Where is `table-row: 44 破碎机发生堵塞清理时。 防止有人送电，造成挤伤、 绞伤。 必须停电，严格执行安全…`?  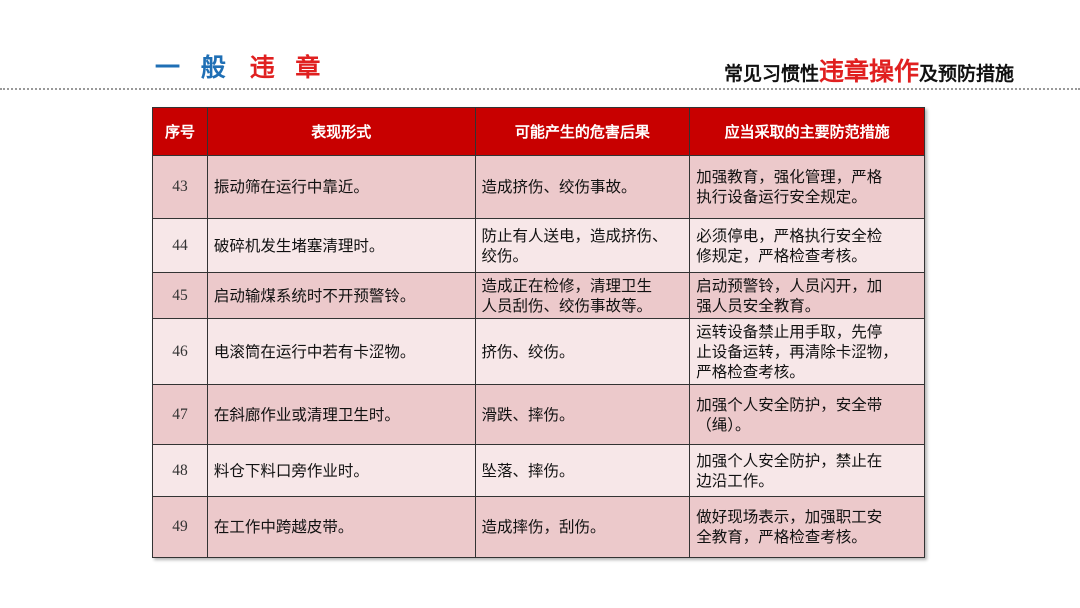 table-row: 44 破碎机发生堵塞清理时。 防止有人送电，造成挤伤、 绞伤。 必须停电，严格执行安全… is located at coordinates (538, 245).